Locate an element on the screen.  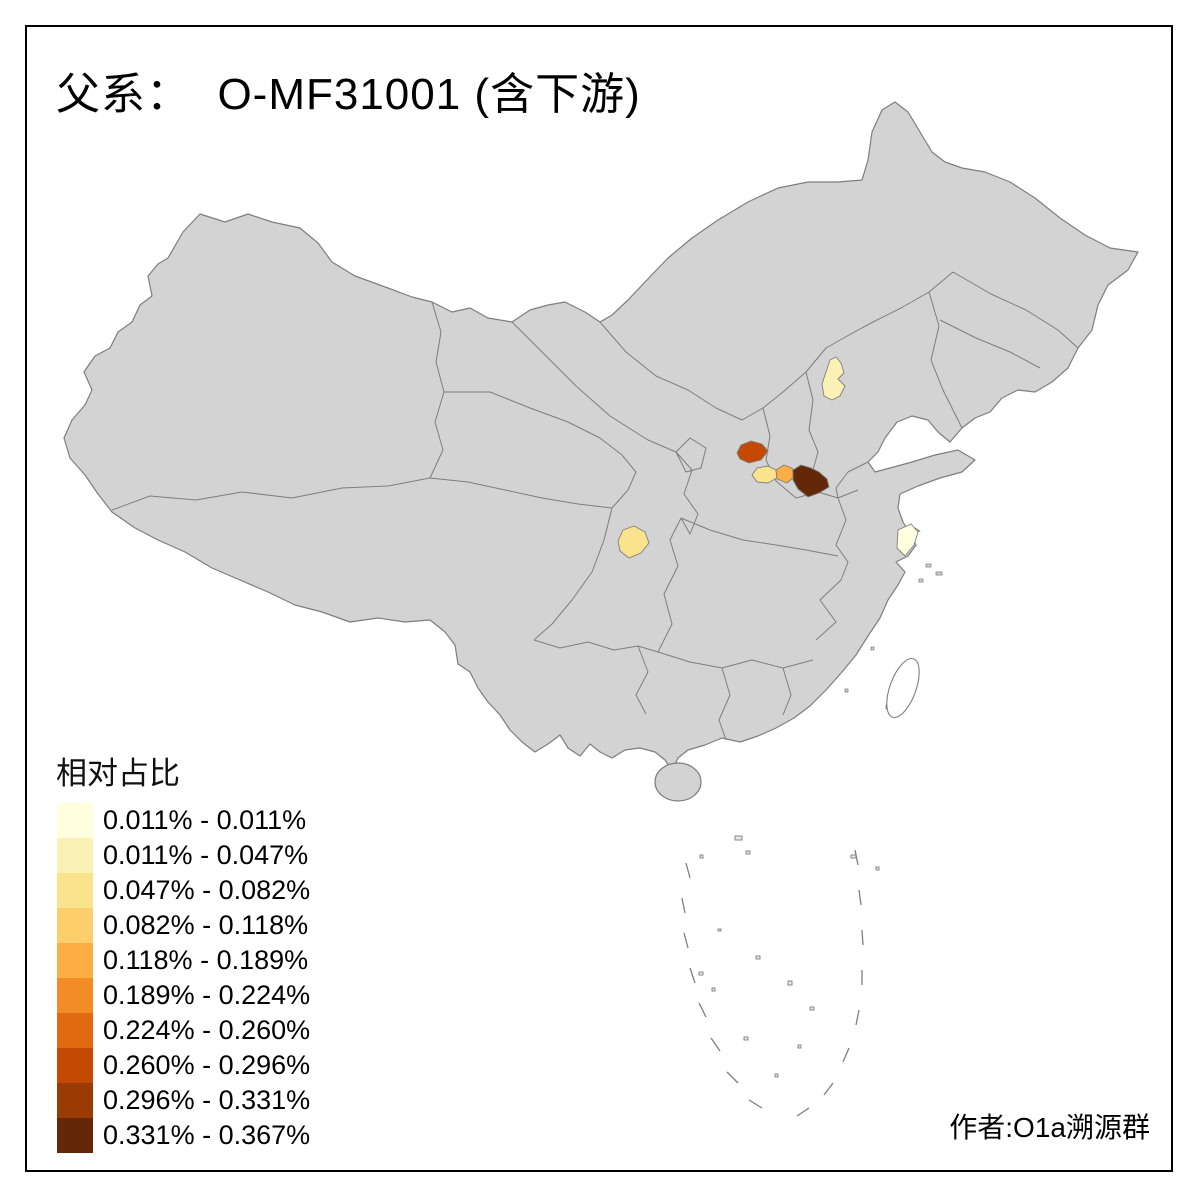
legend-row: 0.047% - 0.082% is located at coordinates (183, 890).